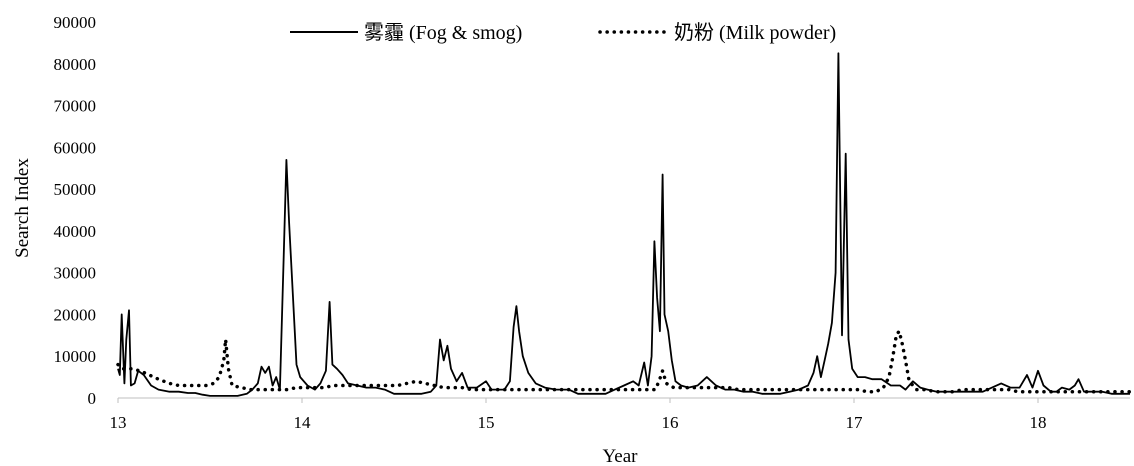 The width and height of the screenshot is (1134, 466). Describe the element at coordinates (75, 22) in the screenshot. I see `y-tick-label: 90000` at that location.